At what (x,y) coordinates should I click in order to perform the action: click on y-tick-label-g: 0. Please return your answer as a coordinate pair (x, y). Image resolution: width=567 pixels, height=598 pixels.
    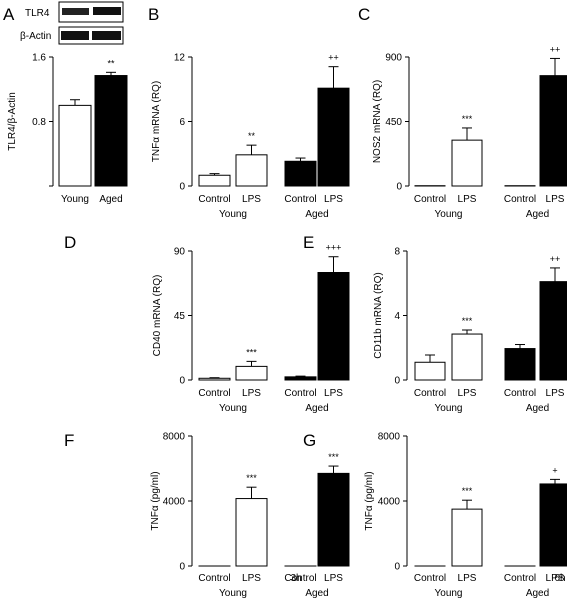
    Looking at the image, I should click on (397, 567).